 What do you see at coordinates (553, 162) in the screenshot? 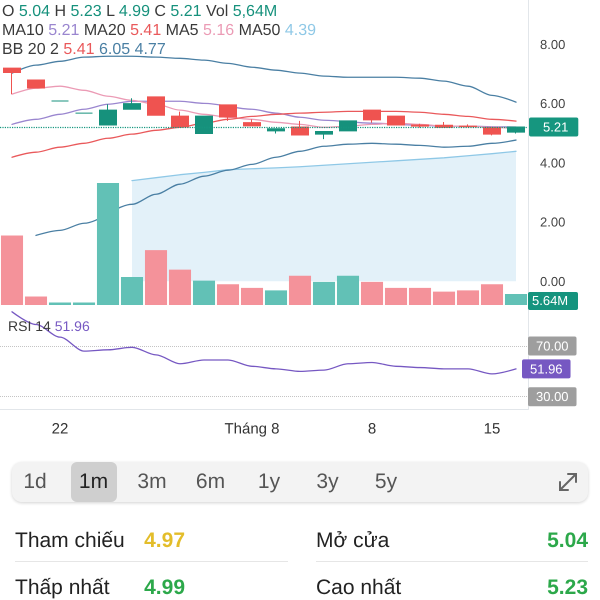
I see `y-tick-label: 4.00` at bounding box center [553, 162].